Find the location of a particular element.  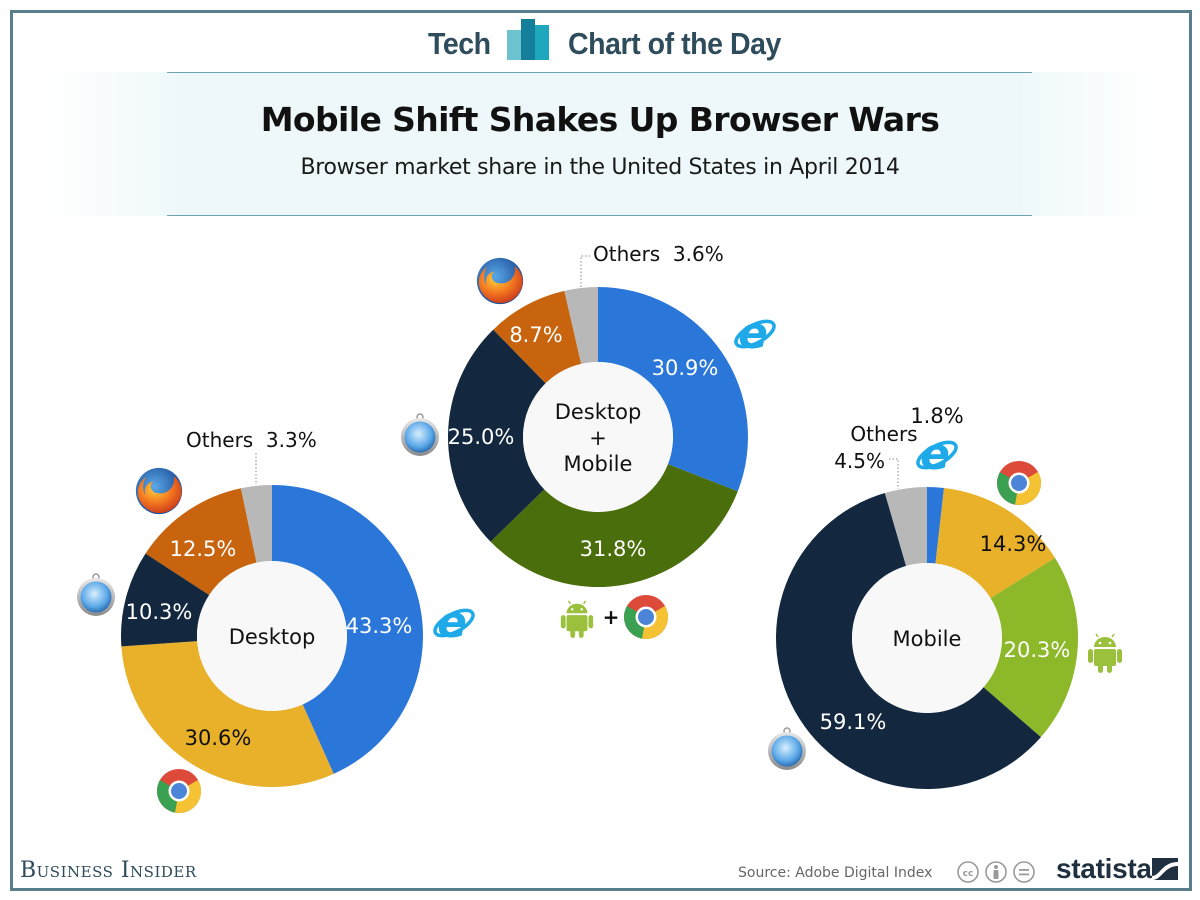

value-label-internet-explorer: 1.8% is located at coordinates (936, 416).